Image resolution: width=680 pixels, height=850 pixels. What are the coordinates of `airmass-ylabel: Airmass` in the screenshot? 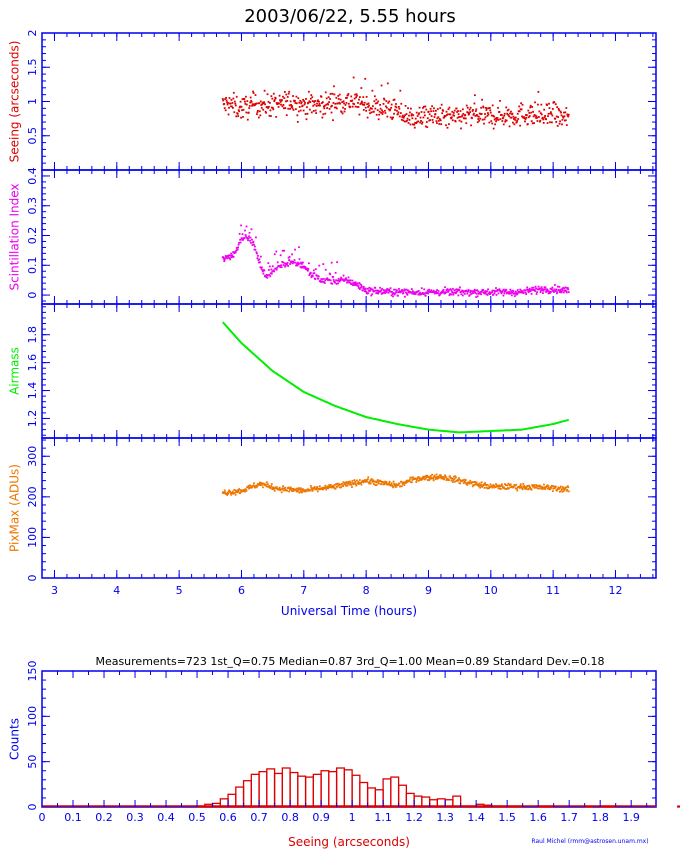 It's located at (15, 371).